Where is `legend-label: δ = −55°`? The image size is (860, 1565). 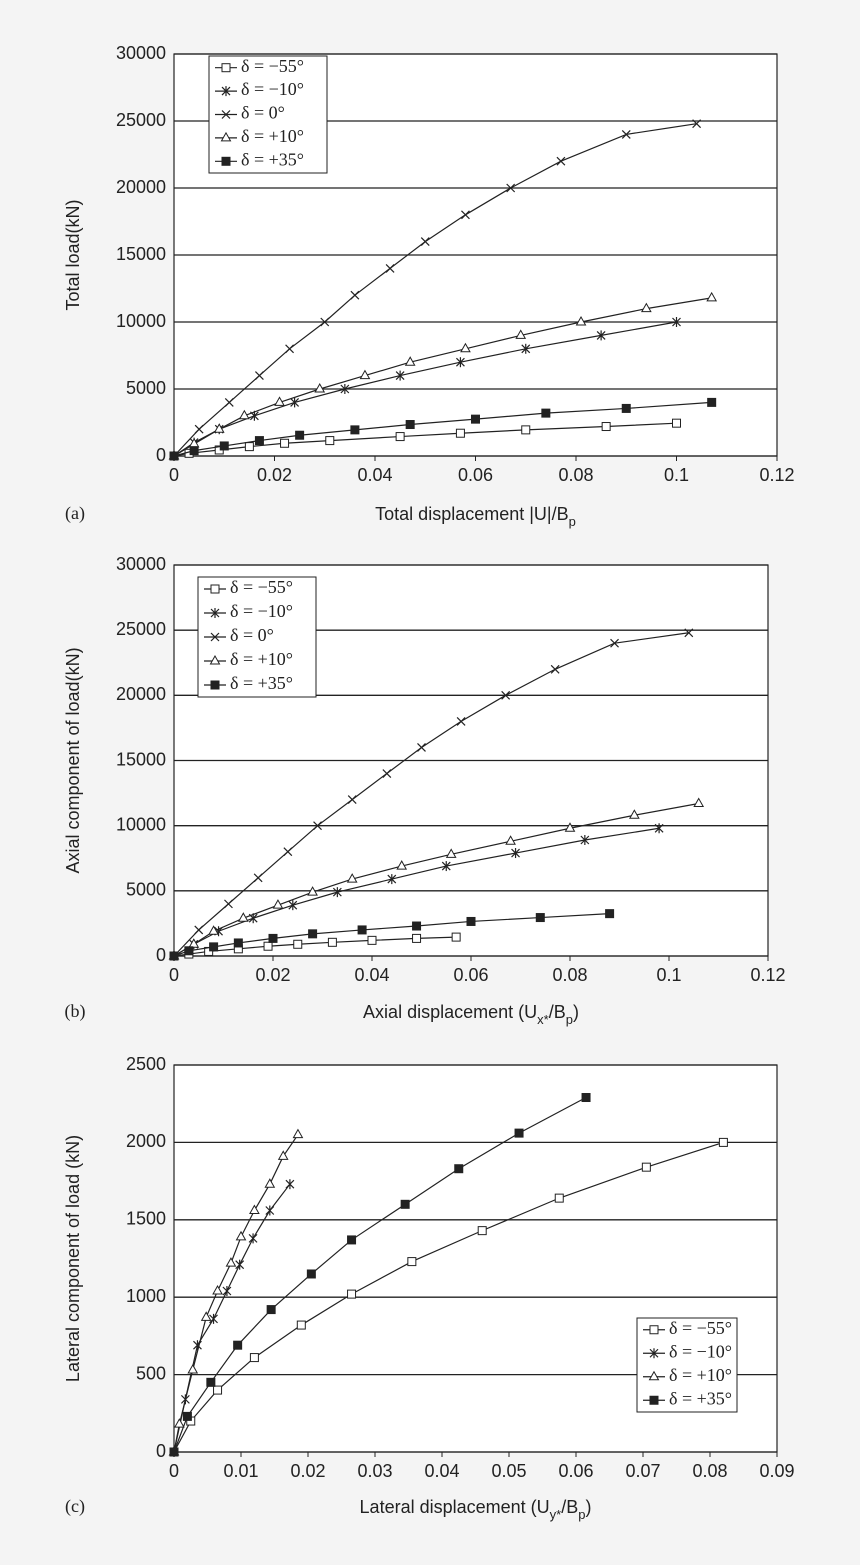
legend-label: δ = −55° is located at coordinates (700, 1328).